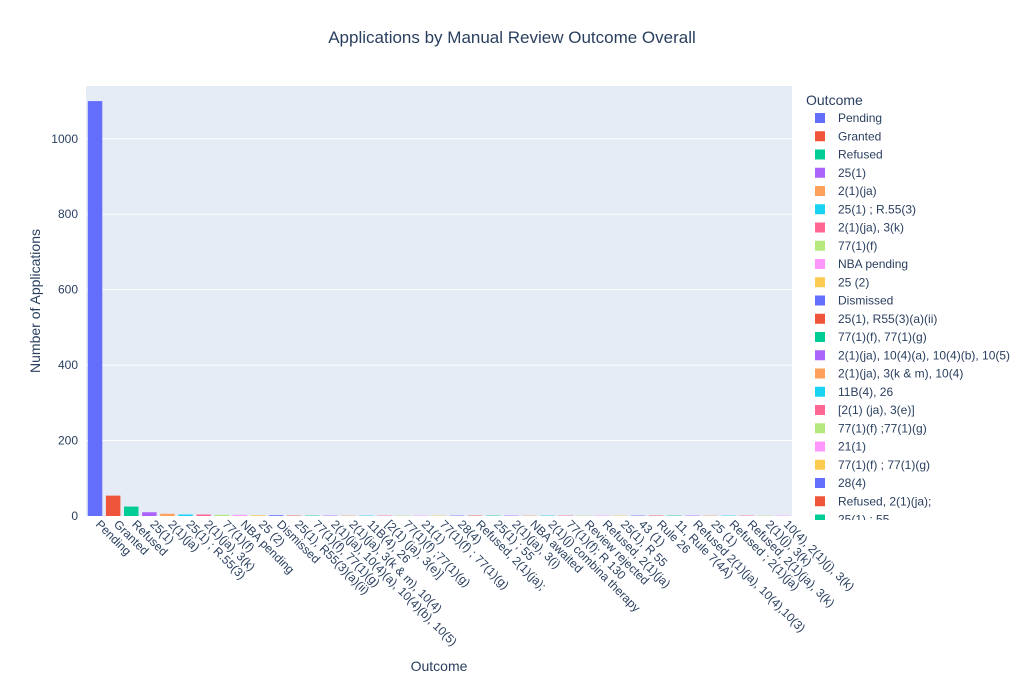 This screenshot has width=1024, height=683. Describe the element at coordinates (860, 155) in the screenshot. I see `legend-label: Refused` at that location.